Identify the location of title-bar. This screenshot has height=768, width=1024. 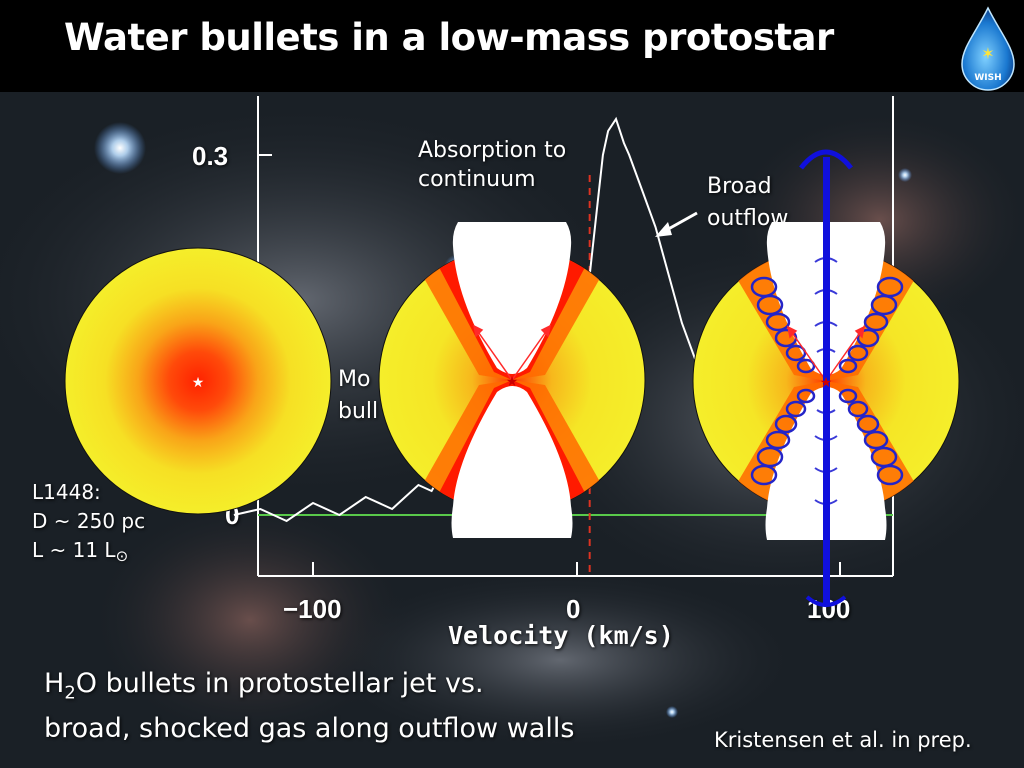
(512, 46).